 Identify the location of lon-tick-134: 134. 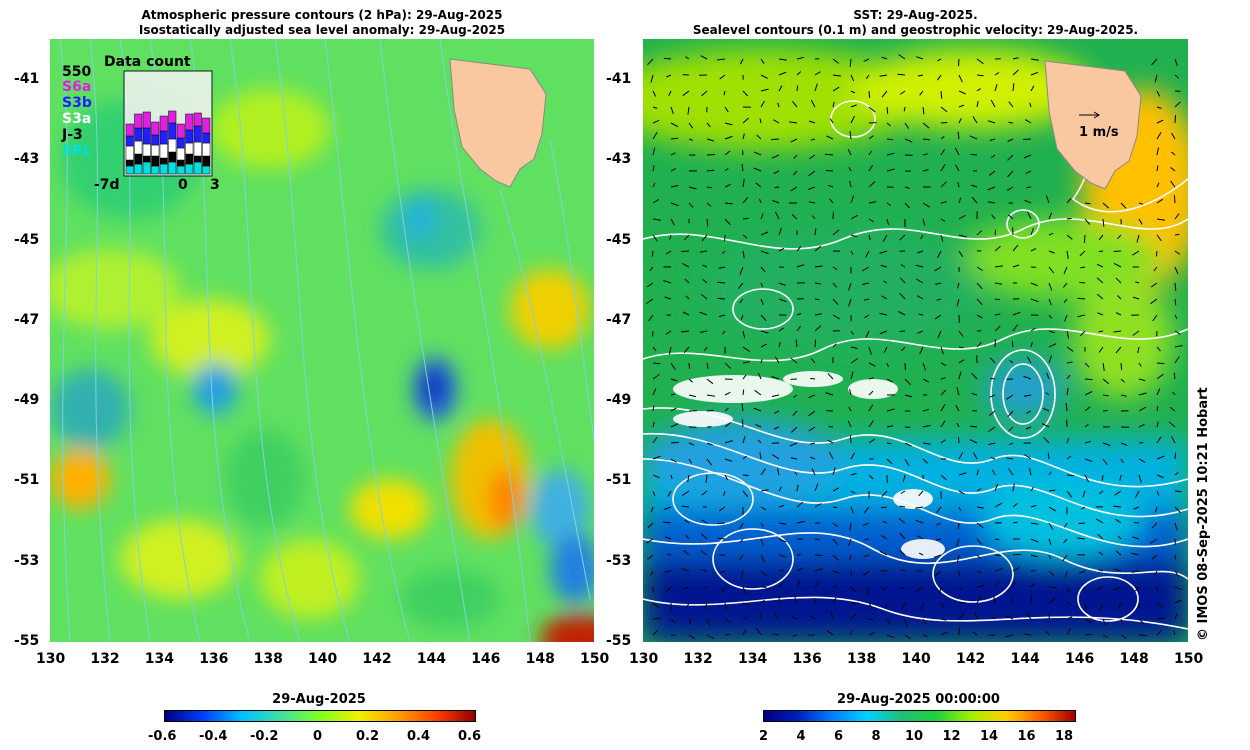
(753, 659).